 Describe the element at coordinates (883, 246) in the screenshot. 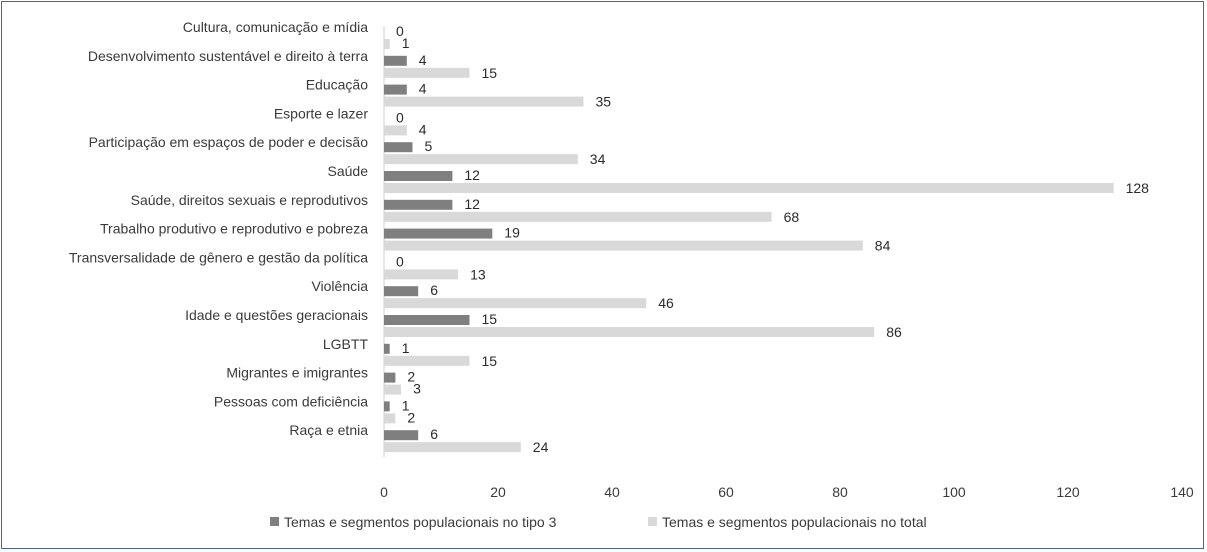

I see `data-label-total: 84` at that location.